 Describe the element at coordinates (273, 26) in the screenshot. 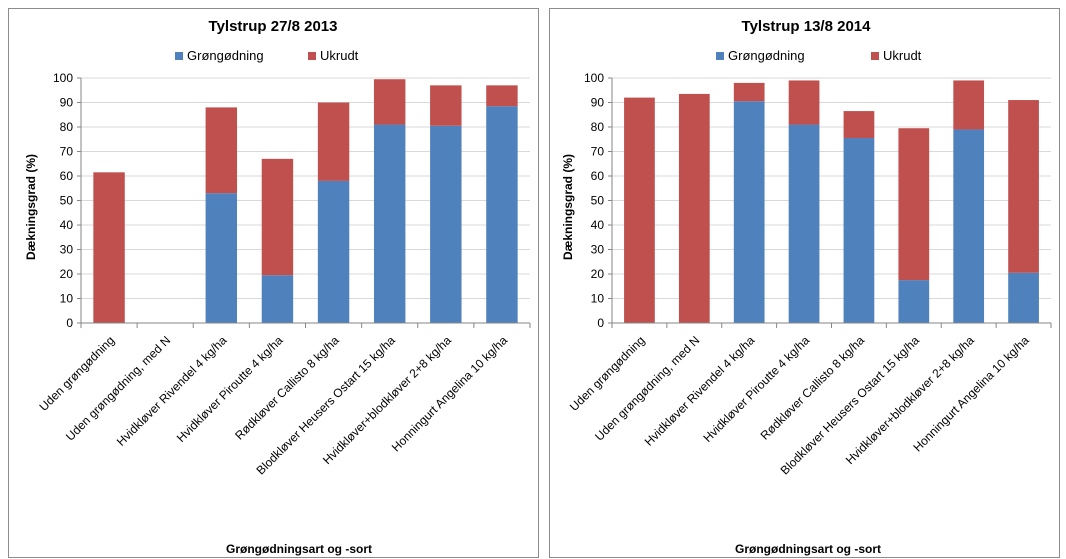

I see `chart-title: Tylstrup 27/8 2013` at that location.